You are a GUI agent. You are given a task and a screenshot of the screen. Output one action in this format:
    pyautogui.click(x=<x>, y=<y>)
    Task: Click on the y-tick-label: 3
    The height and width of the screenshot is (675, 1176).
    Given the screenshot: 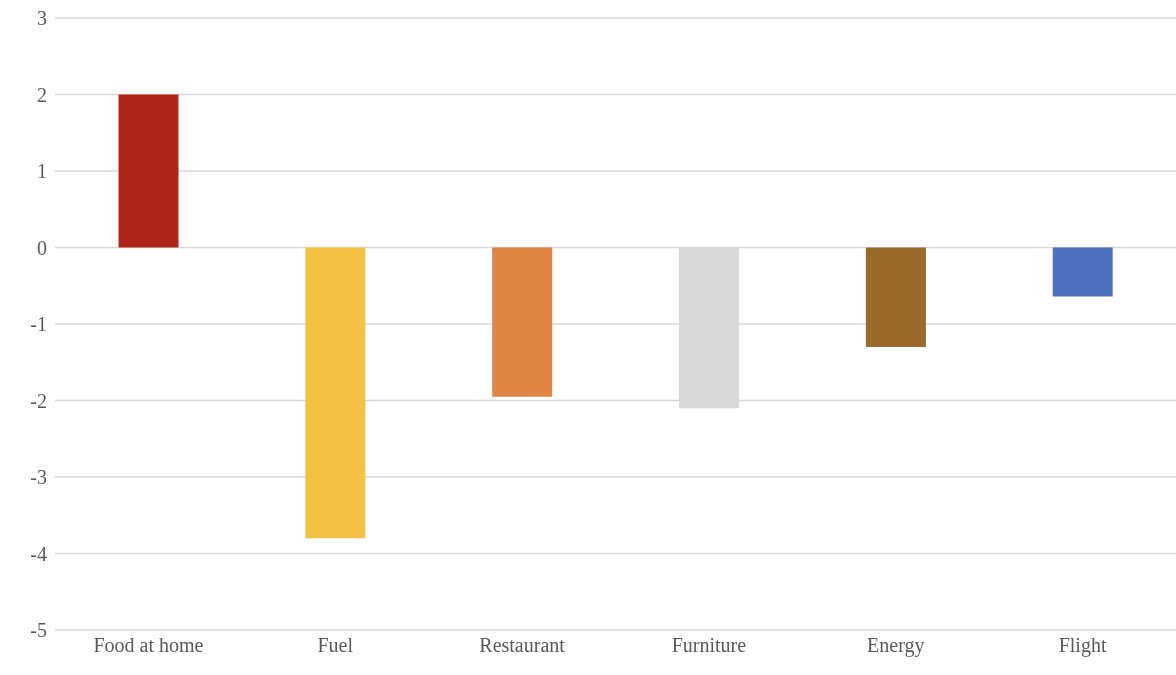 What is the action you would take?
    pyautogui.click(x=42, y=18)
    